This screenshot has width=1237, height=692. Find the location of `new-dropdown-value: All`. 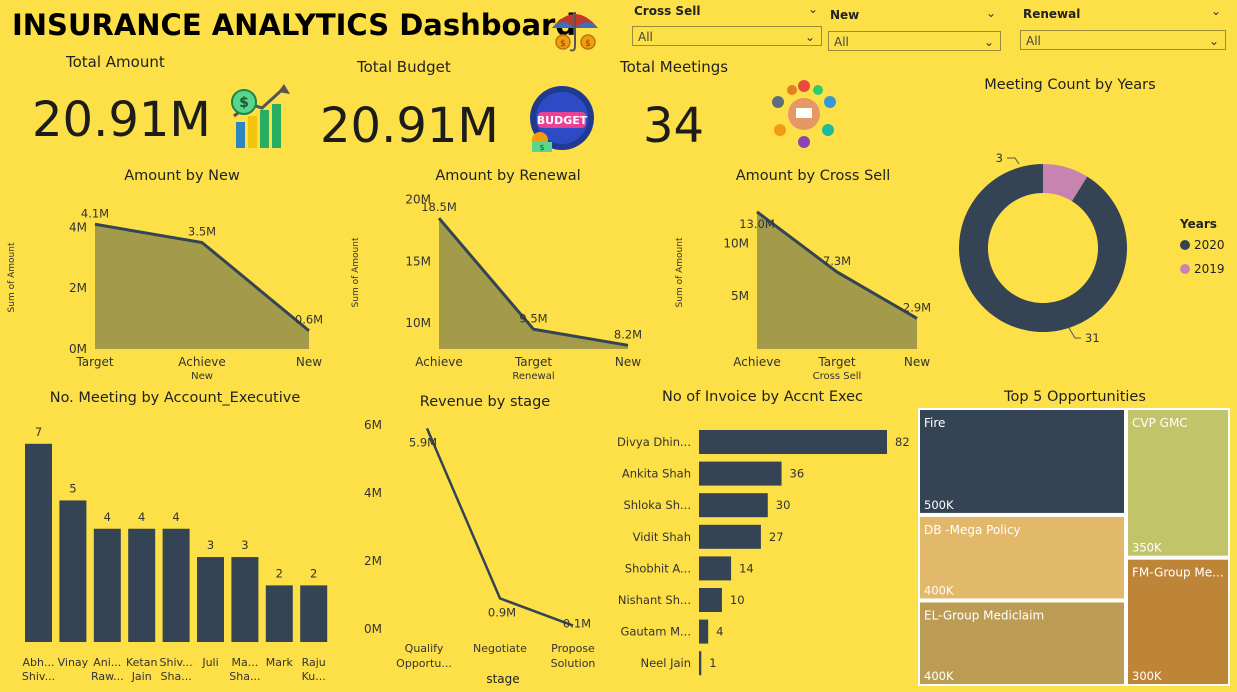

new-dropdown-value: All is located at coordinates (841, 42).